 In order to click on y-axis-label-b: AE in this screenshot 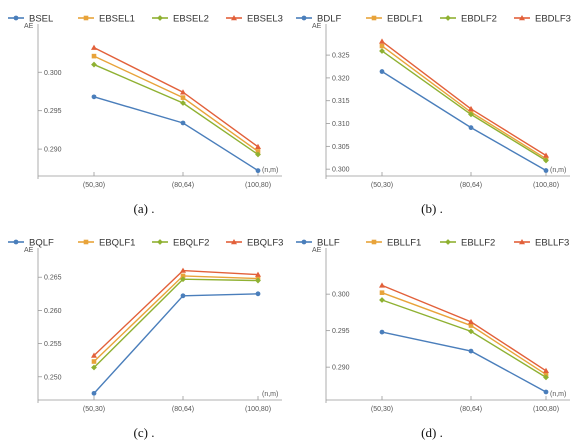, I will do `click(317, 26)`.